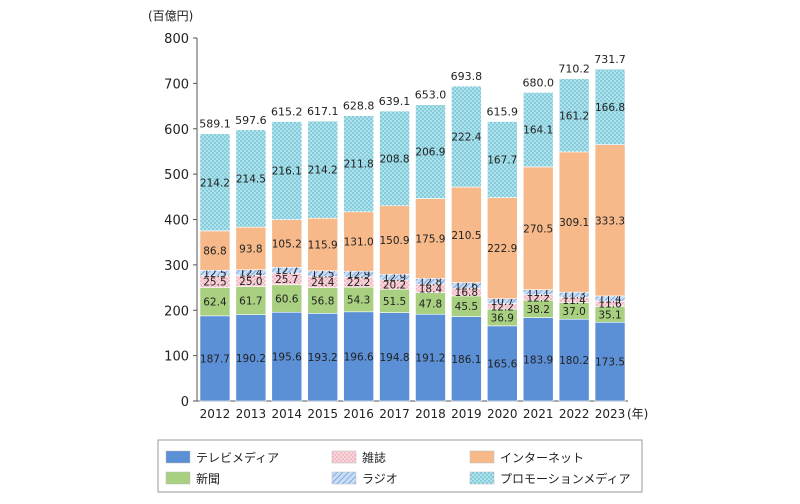  What do you see at coordinates (215, 414) in the screenshot?
I see `x-tick-label: 2012` at bounding box center [215, 414].